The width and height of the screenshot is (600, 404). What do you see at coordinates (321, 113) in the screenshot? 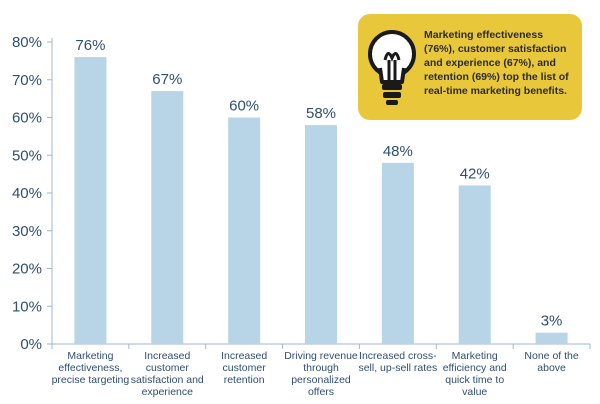
I see `data-label: 58%` at bounding box center [321, 113].